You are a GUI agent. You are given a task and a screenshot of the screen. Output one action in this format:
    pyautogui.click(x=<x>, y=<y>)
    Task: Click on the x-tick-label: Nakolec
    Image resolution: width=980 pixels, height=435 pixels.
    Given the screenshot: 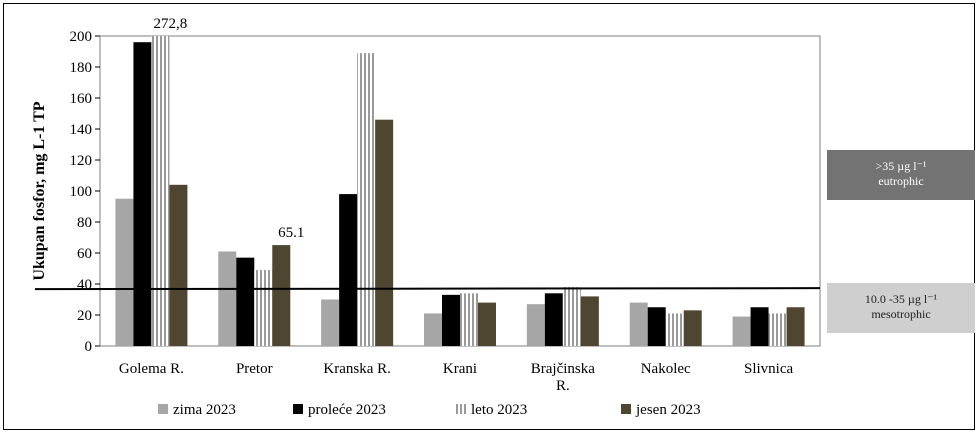 What is the action you would take?
    pyautogui.click(x=666, y=369)
    